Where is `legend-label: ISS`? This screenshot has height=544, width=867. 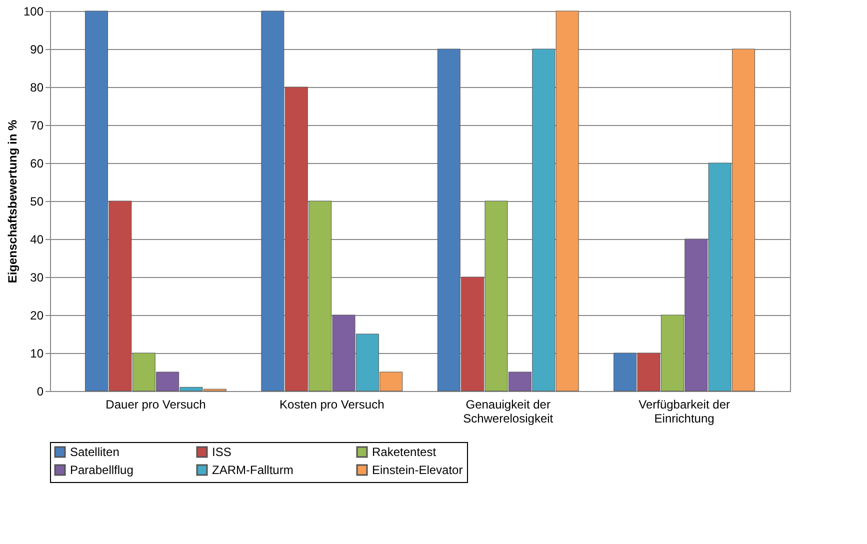 legend-label: ISS is located at coordinates (222, 452).